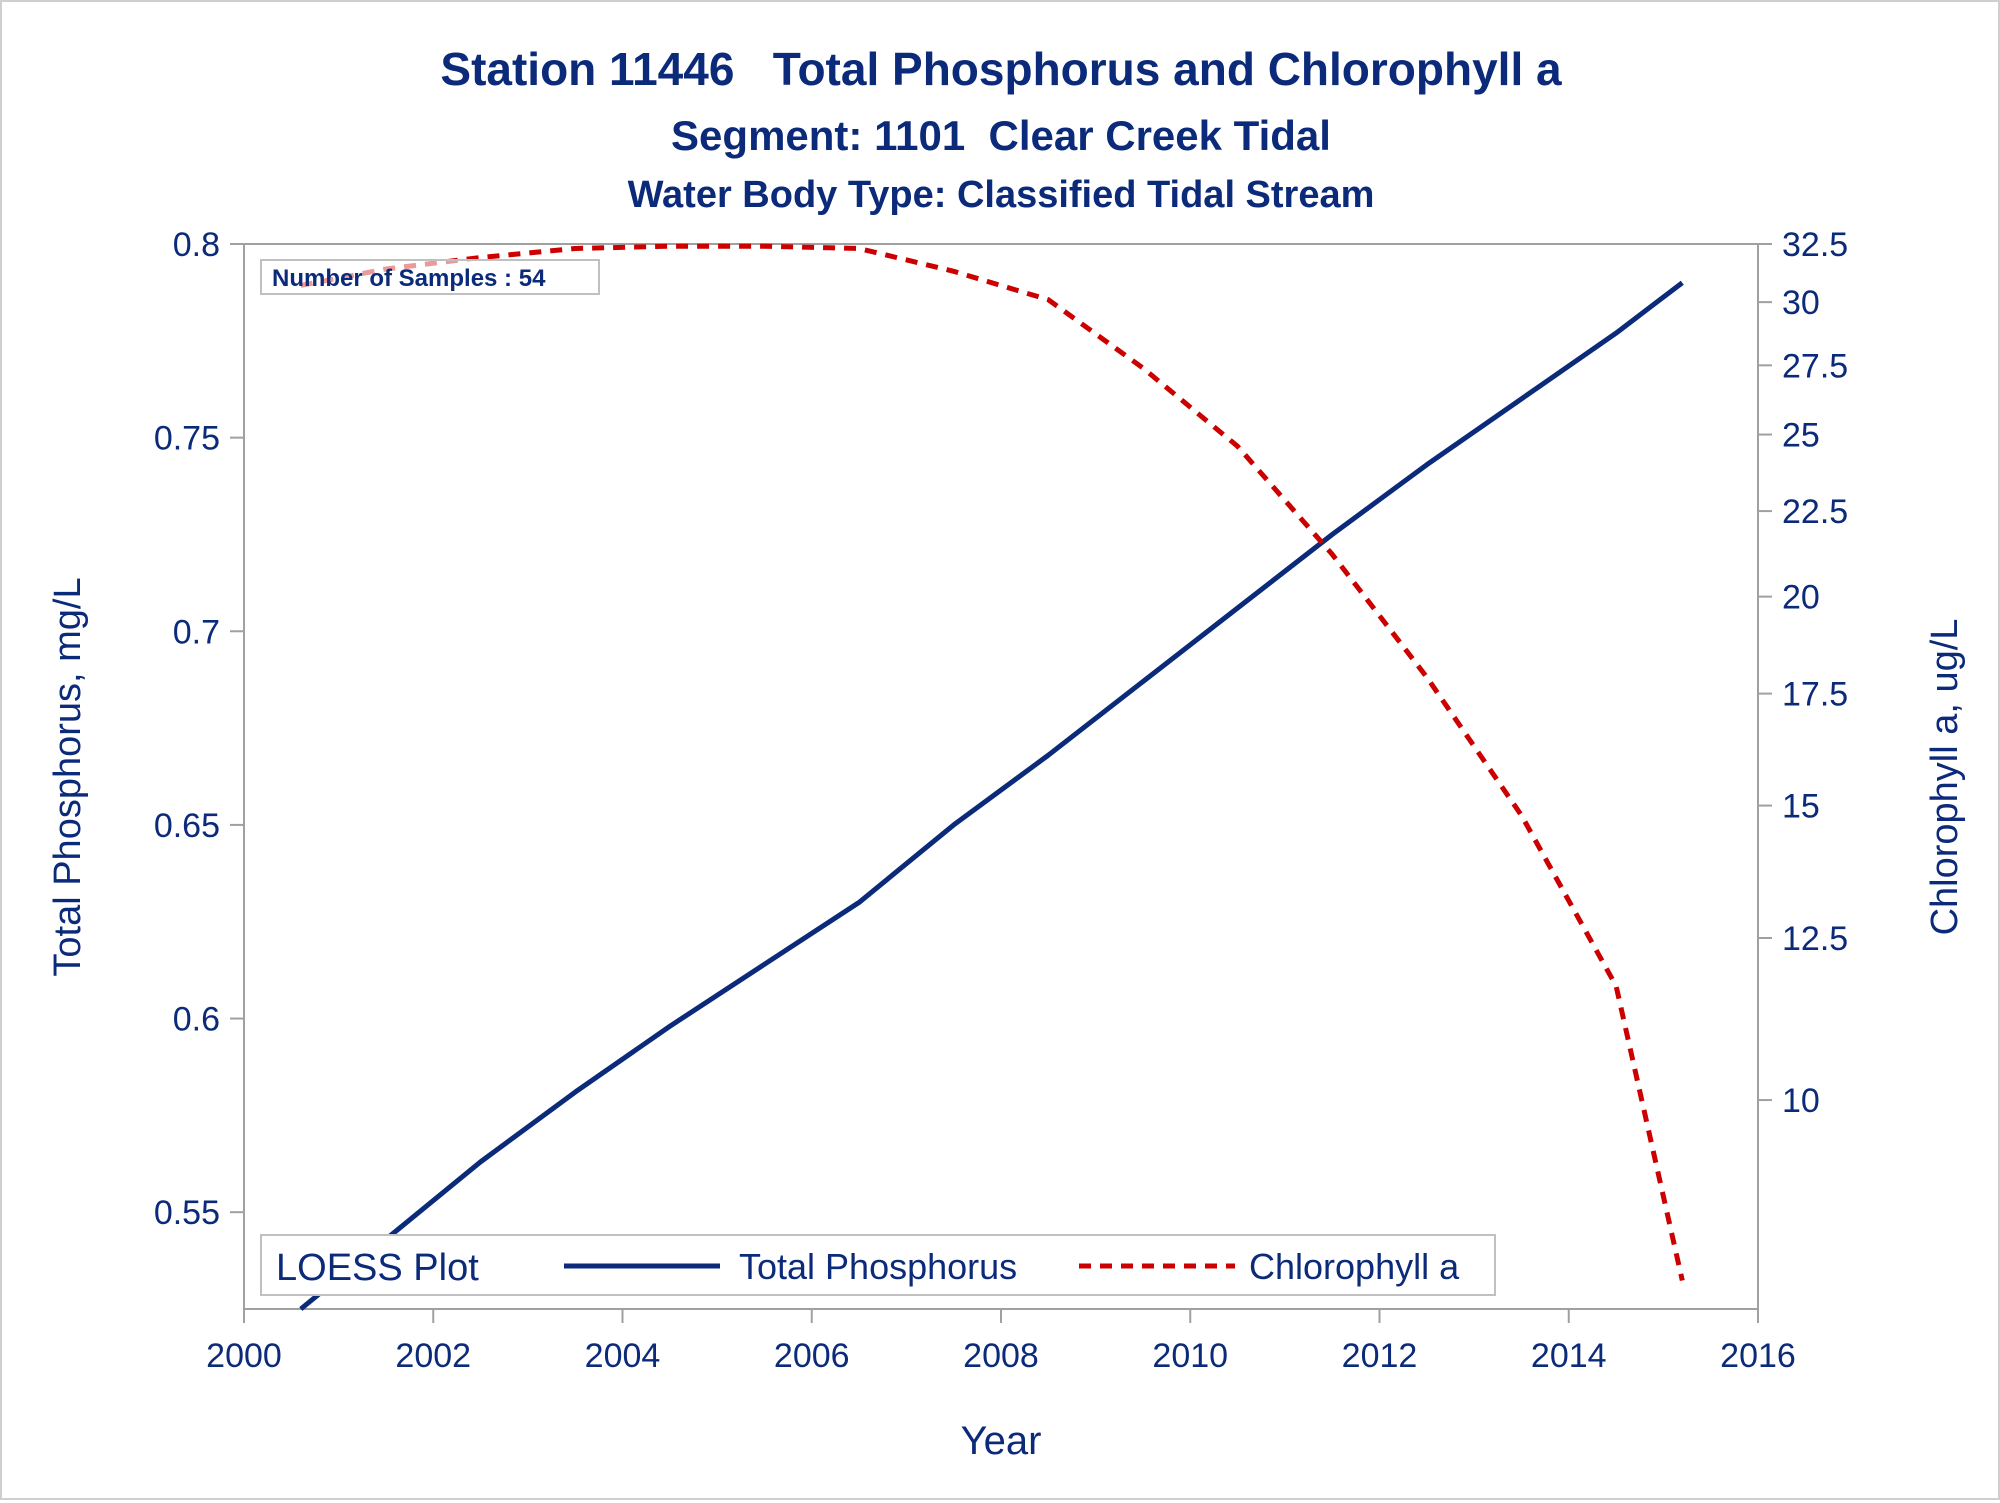 This screenshot has height=1503, width=2000. I want to click on y2-tick-label: 20, so click(1801, 598).